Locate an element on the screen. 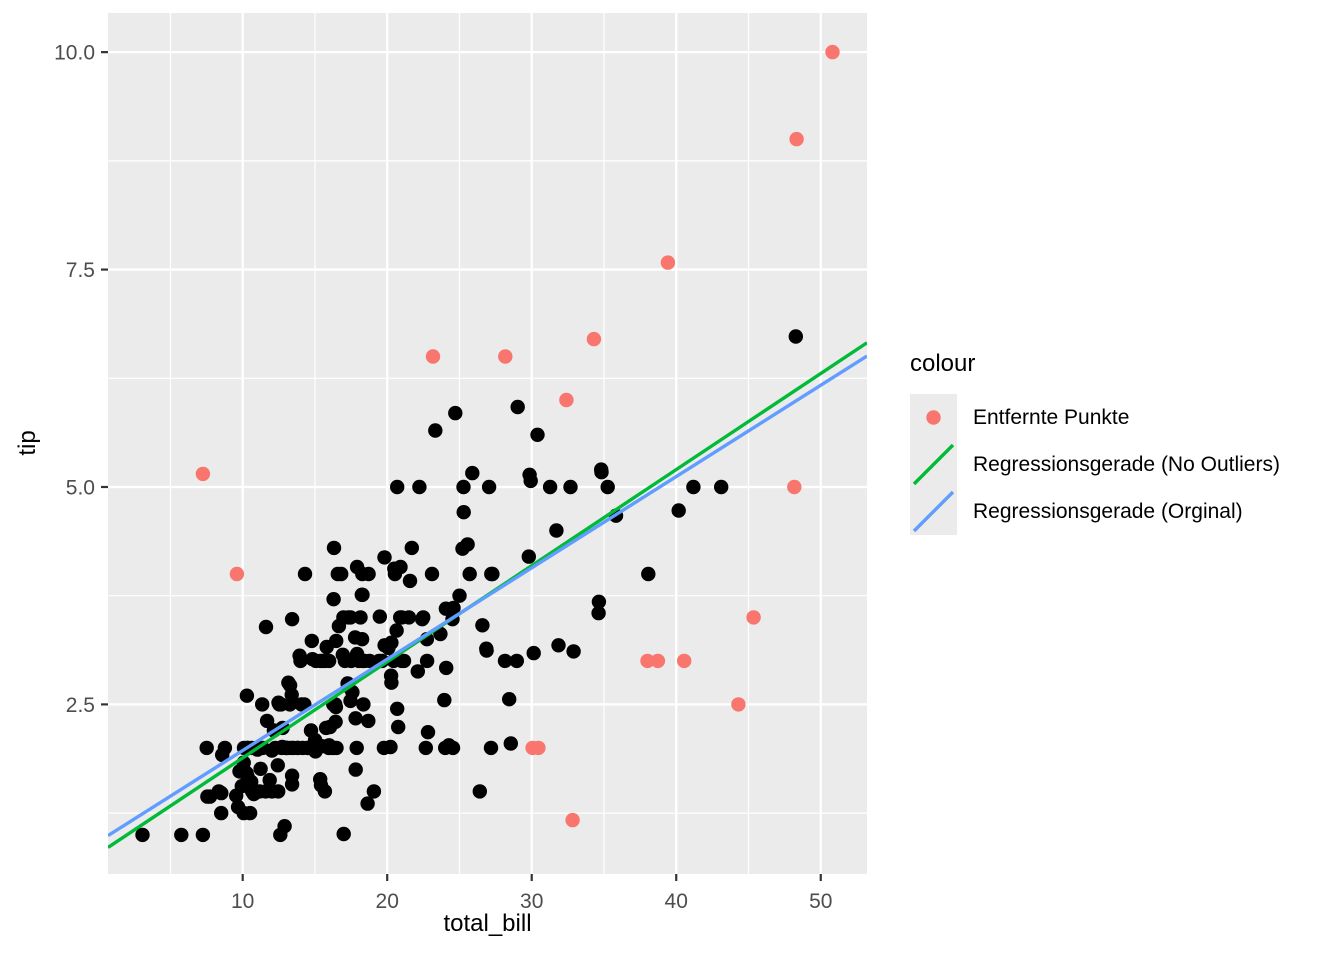 Image resolution: width=1344 pixels, height=960 pixels. legend-item-regression-no-outliers: Regressionsgerade (No Outliers) is located at coordinates (1095, 464).